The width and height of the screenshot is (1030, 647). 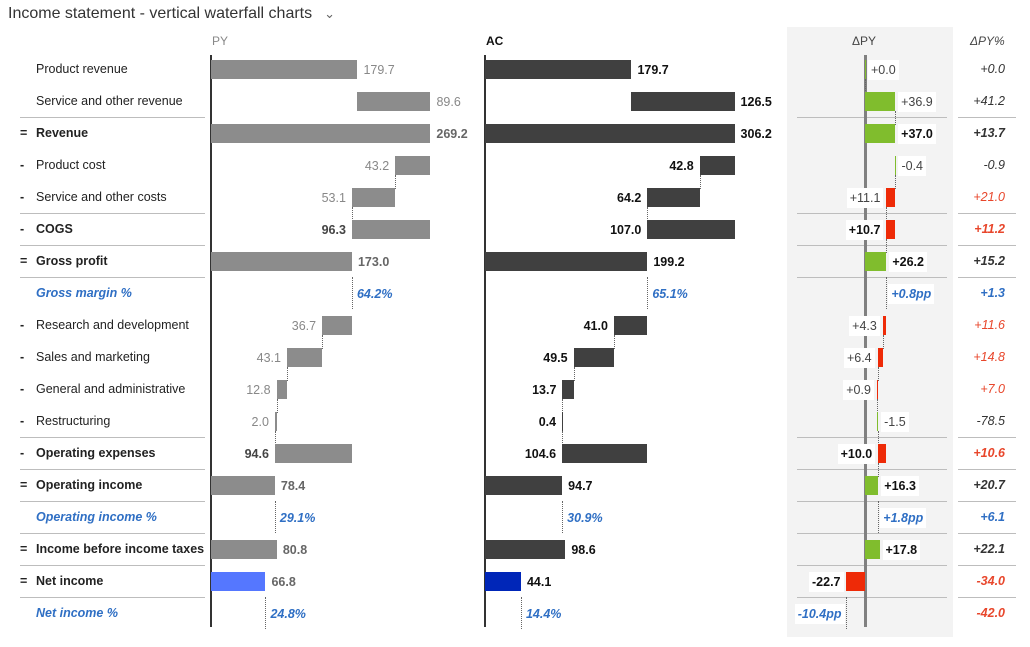 I want to click on value-label-ac: 44.1, so click(x=539, y=581).